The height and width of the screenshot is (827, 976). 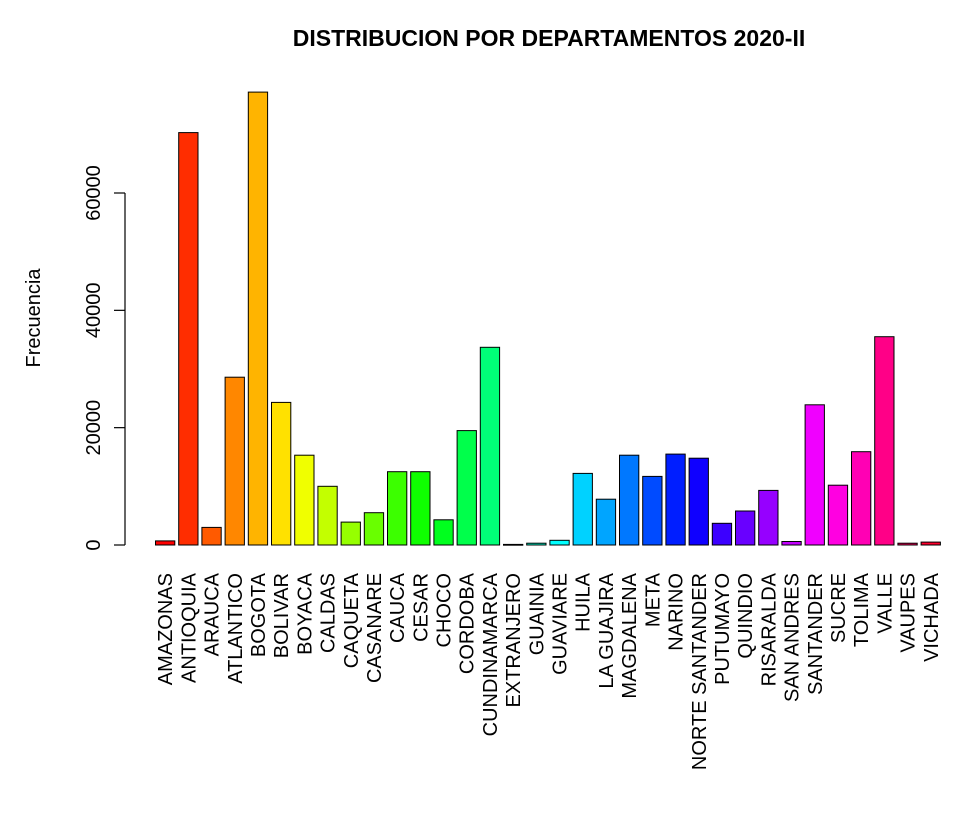 I want to click on bar-quindio, so click(x=745, y=528).